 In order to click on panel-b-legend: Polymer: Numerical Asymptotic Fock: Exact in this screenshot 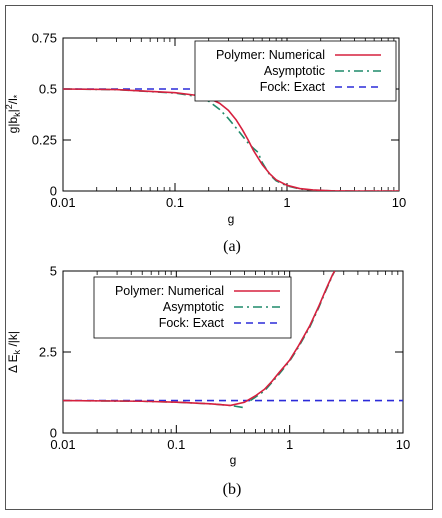, I will do `click(192, 307)`.